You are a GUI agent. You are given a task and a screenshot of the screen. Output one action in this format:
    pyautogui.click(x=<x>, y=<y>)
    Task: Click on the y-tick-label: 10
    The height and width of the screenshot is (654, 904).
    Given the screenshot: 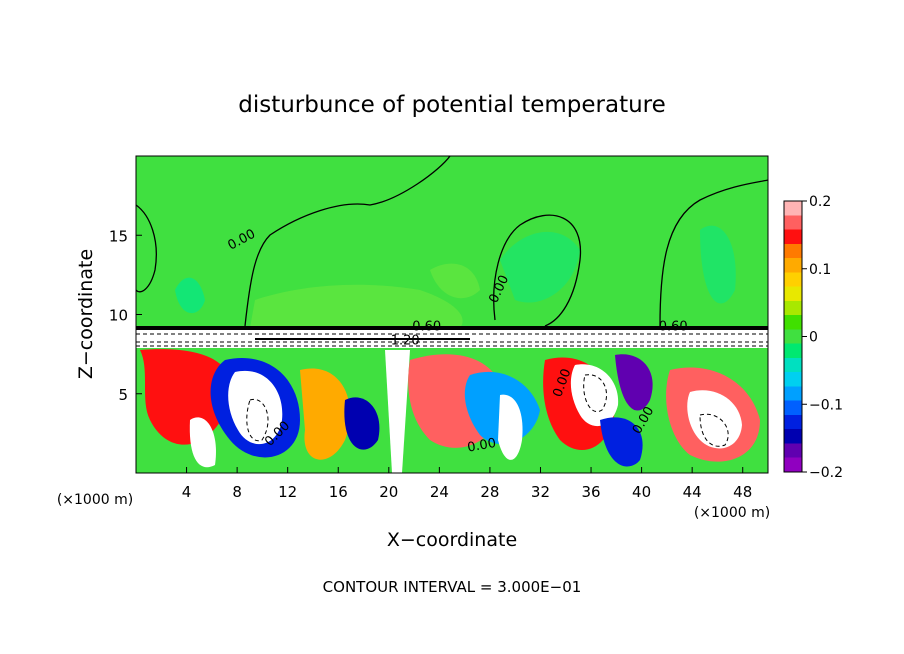 What is the action you would take?
    pyautogui.click(x=118, y=316)
    